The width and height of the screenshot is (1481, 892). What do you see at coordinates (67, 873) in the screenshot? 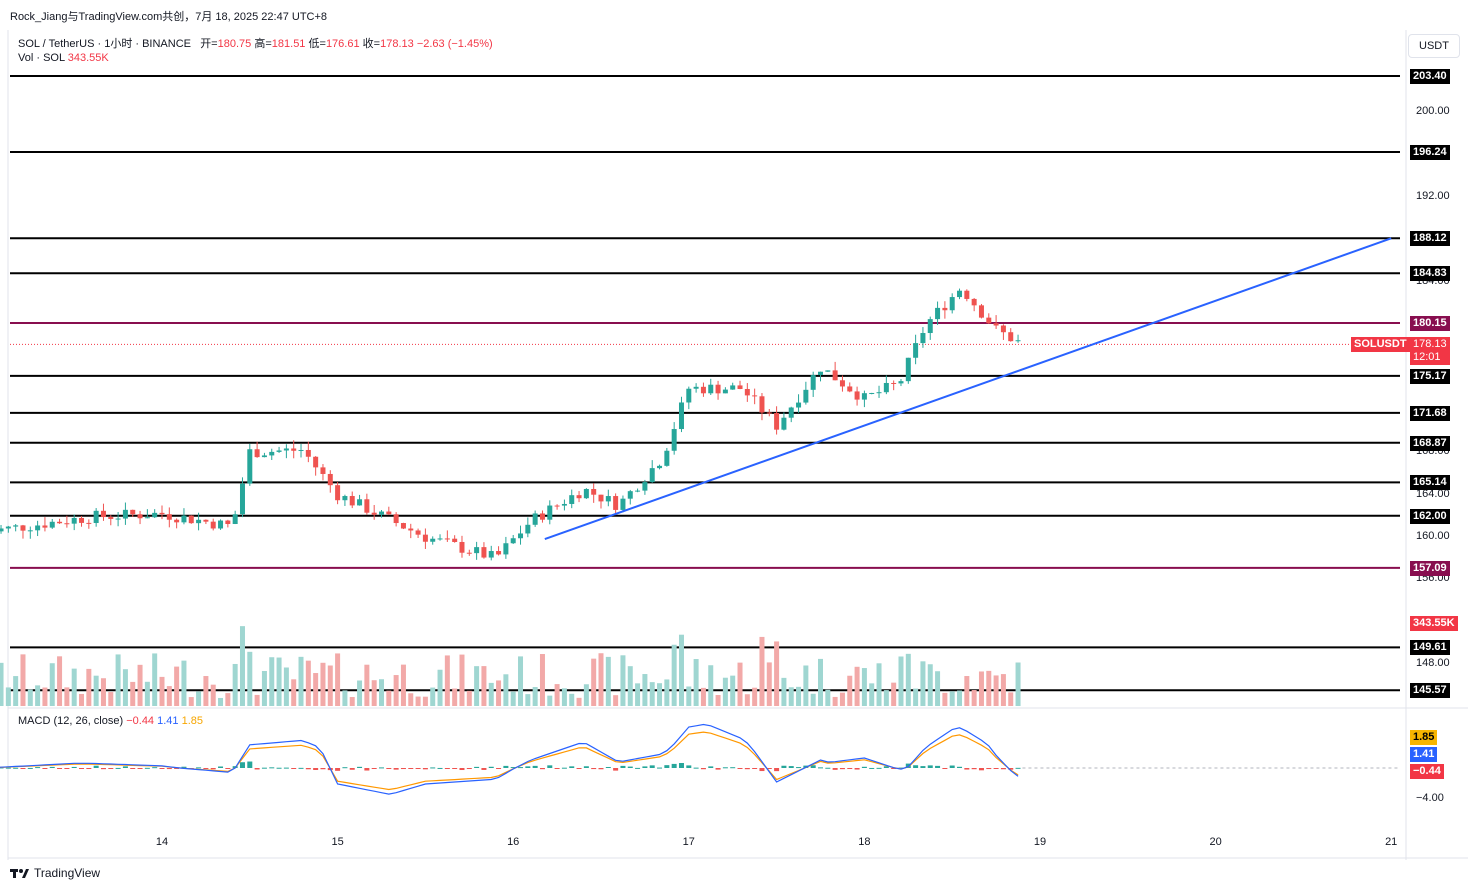
I see `brand-text: TradingView` at bounding box center [67, 873].